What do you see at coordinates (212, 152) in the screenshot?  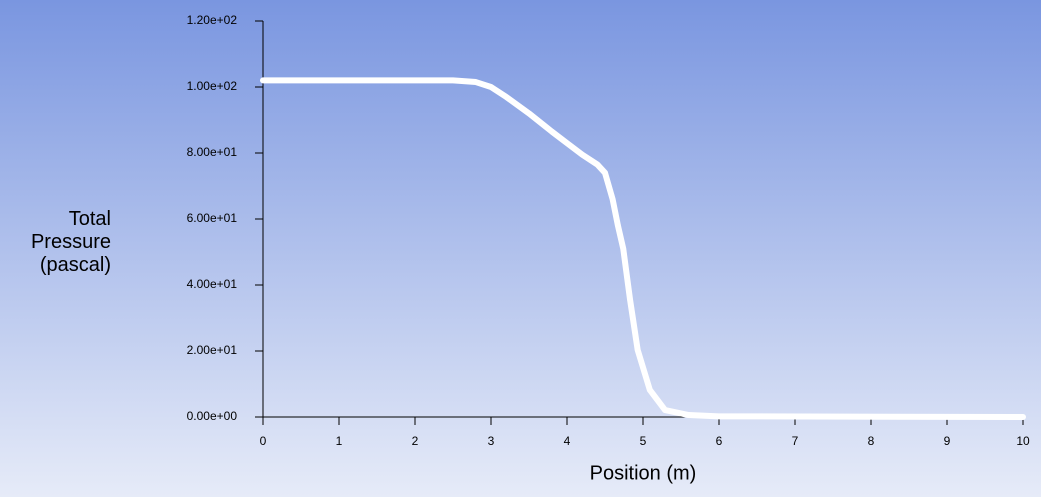 I see `y-tick-label: 8.00e+01` at bounding box center [212, 152].